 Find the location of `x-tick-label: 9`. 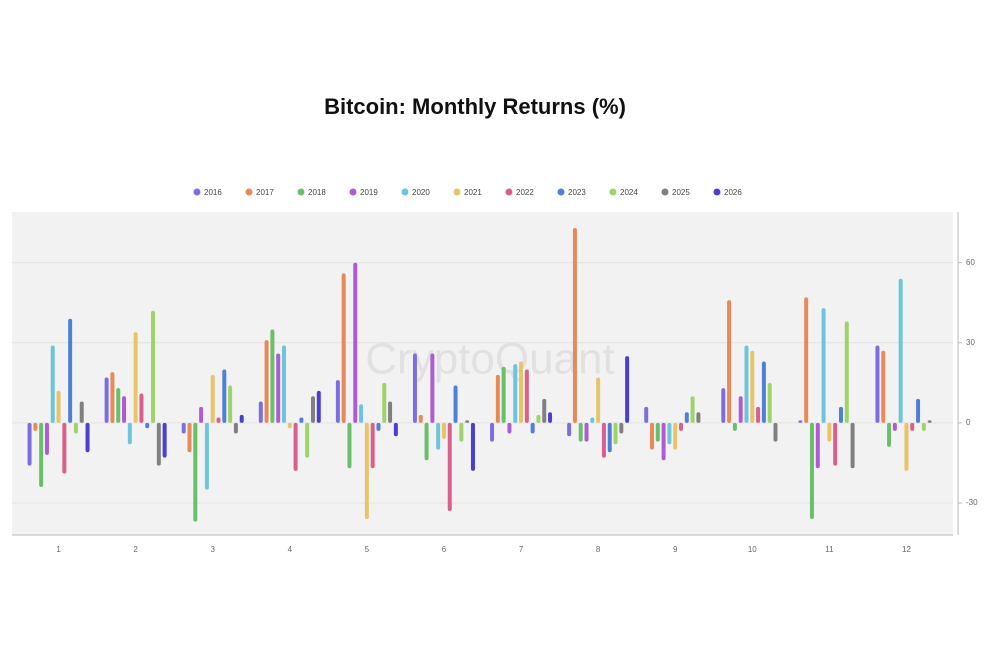

x-tick-label: 9 is located at coordinates (675, 549).